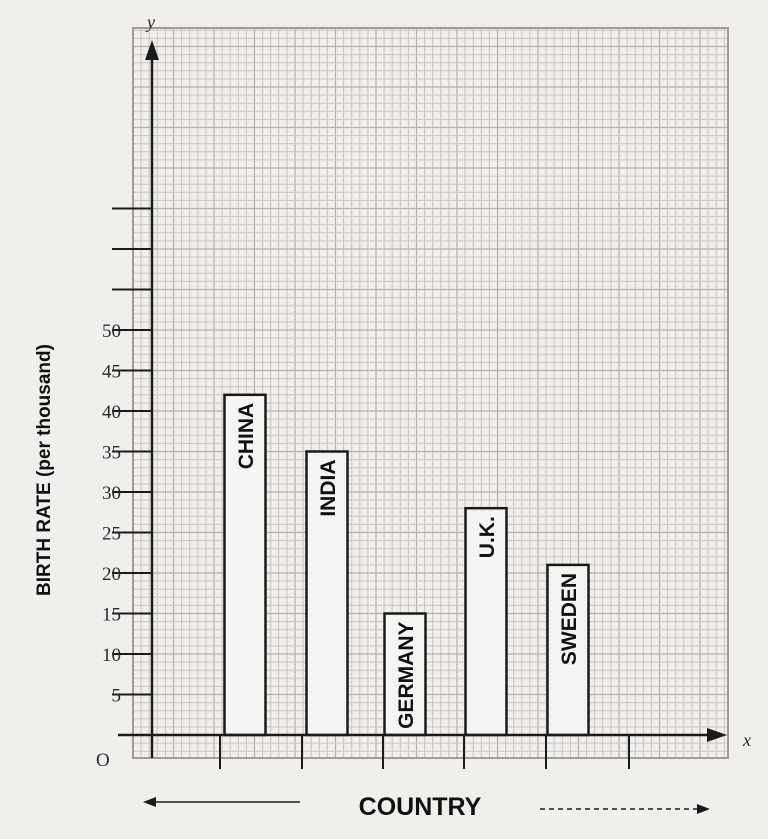 This screenshot has height=839, width=768. What do you see at coordinates (149, 802) in the screenshot?
I see `x-title-left-arrowhead` at bounding box center [149, 802].